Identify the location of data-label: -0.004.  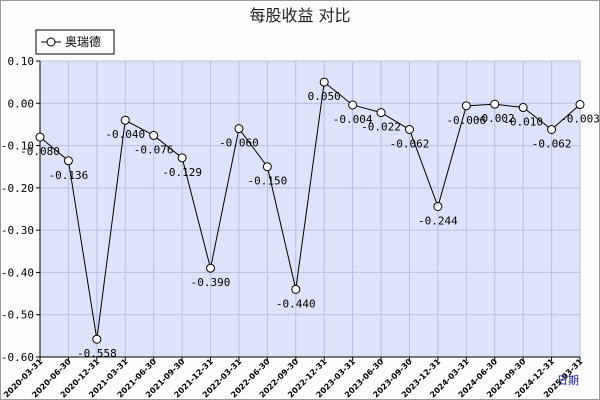
(353, 119).